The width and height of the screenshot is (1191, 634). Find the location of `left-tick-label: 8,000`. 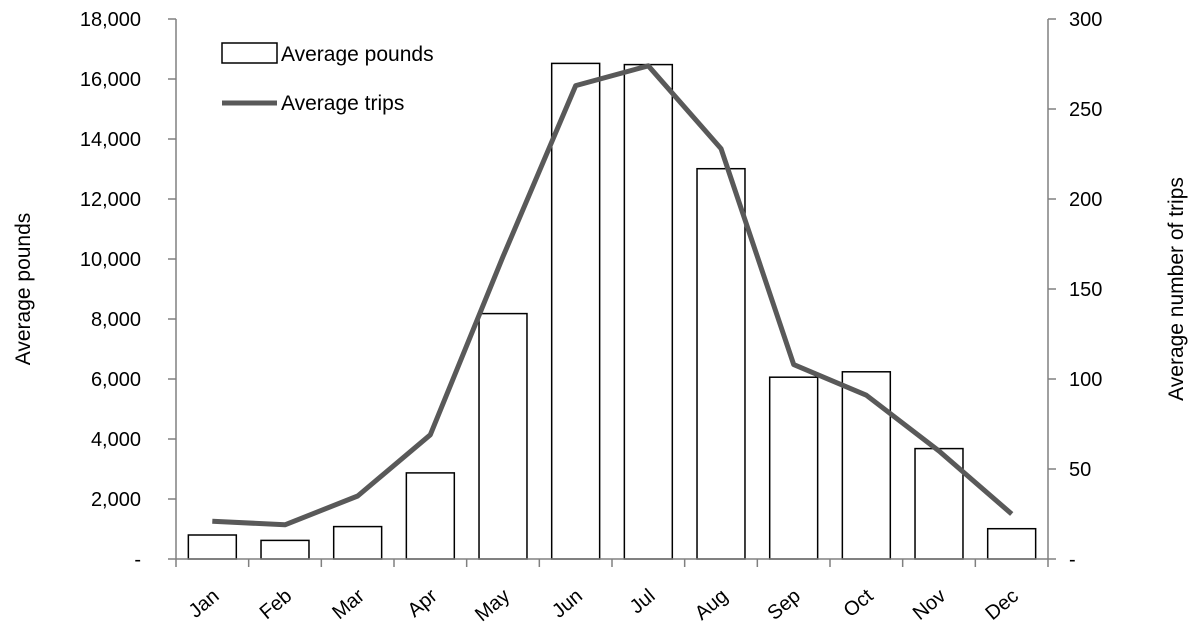

left-tick-label: 8,000 is located at coordinates (116, 320).